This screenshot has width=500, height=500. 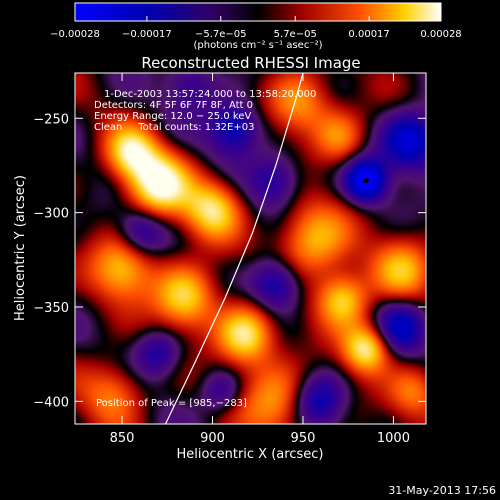 I want to click on info-energy-range: Energy Range: 12.0 − 25.0 keV, so click(x=172, y=116).